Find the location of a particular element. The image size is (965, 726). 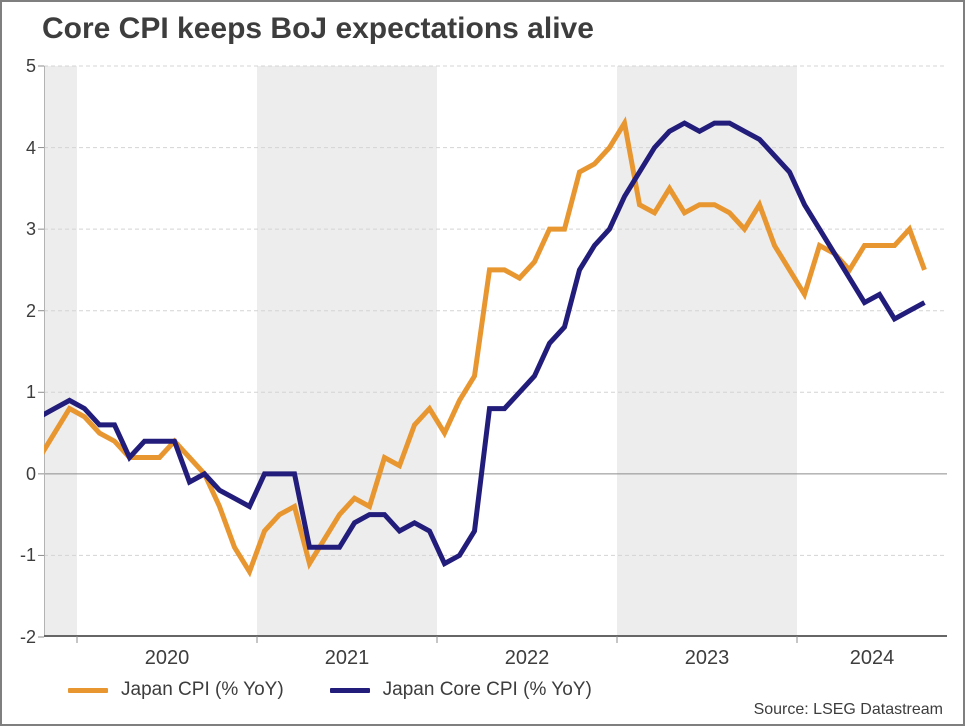

japan-core-cpi-line-swatch is located at coordinates (349, 690).